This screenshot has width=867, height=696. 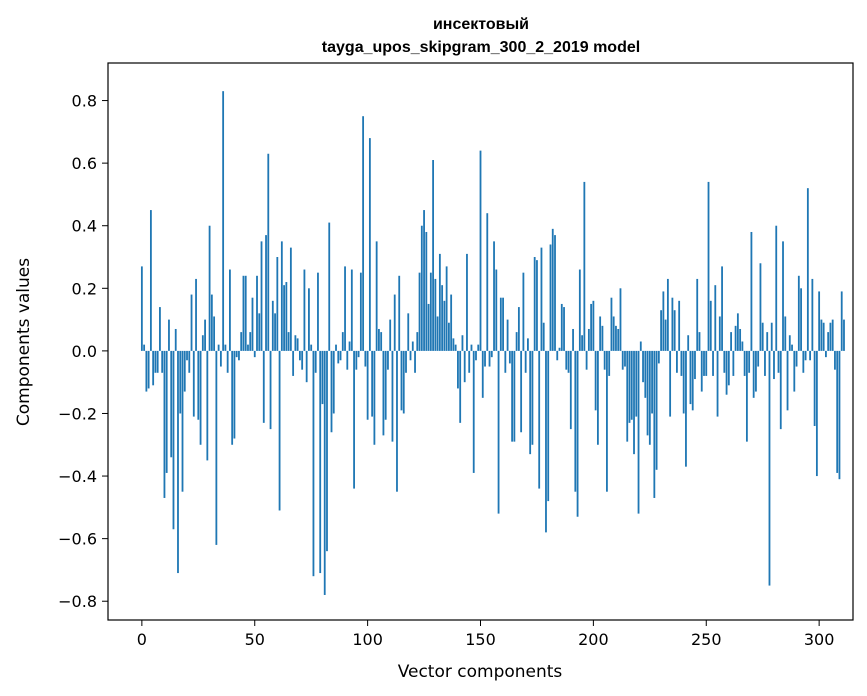 What do you see at coordinates (24, 342) in the screenshot?
I see `y-axis-label: Components values` at bounding box center [24, 342].